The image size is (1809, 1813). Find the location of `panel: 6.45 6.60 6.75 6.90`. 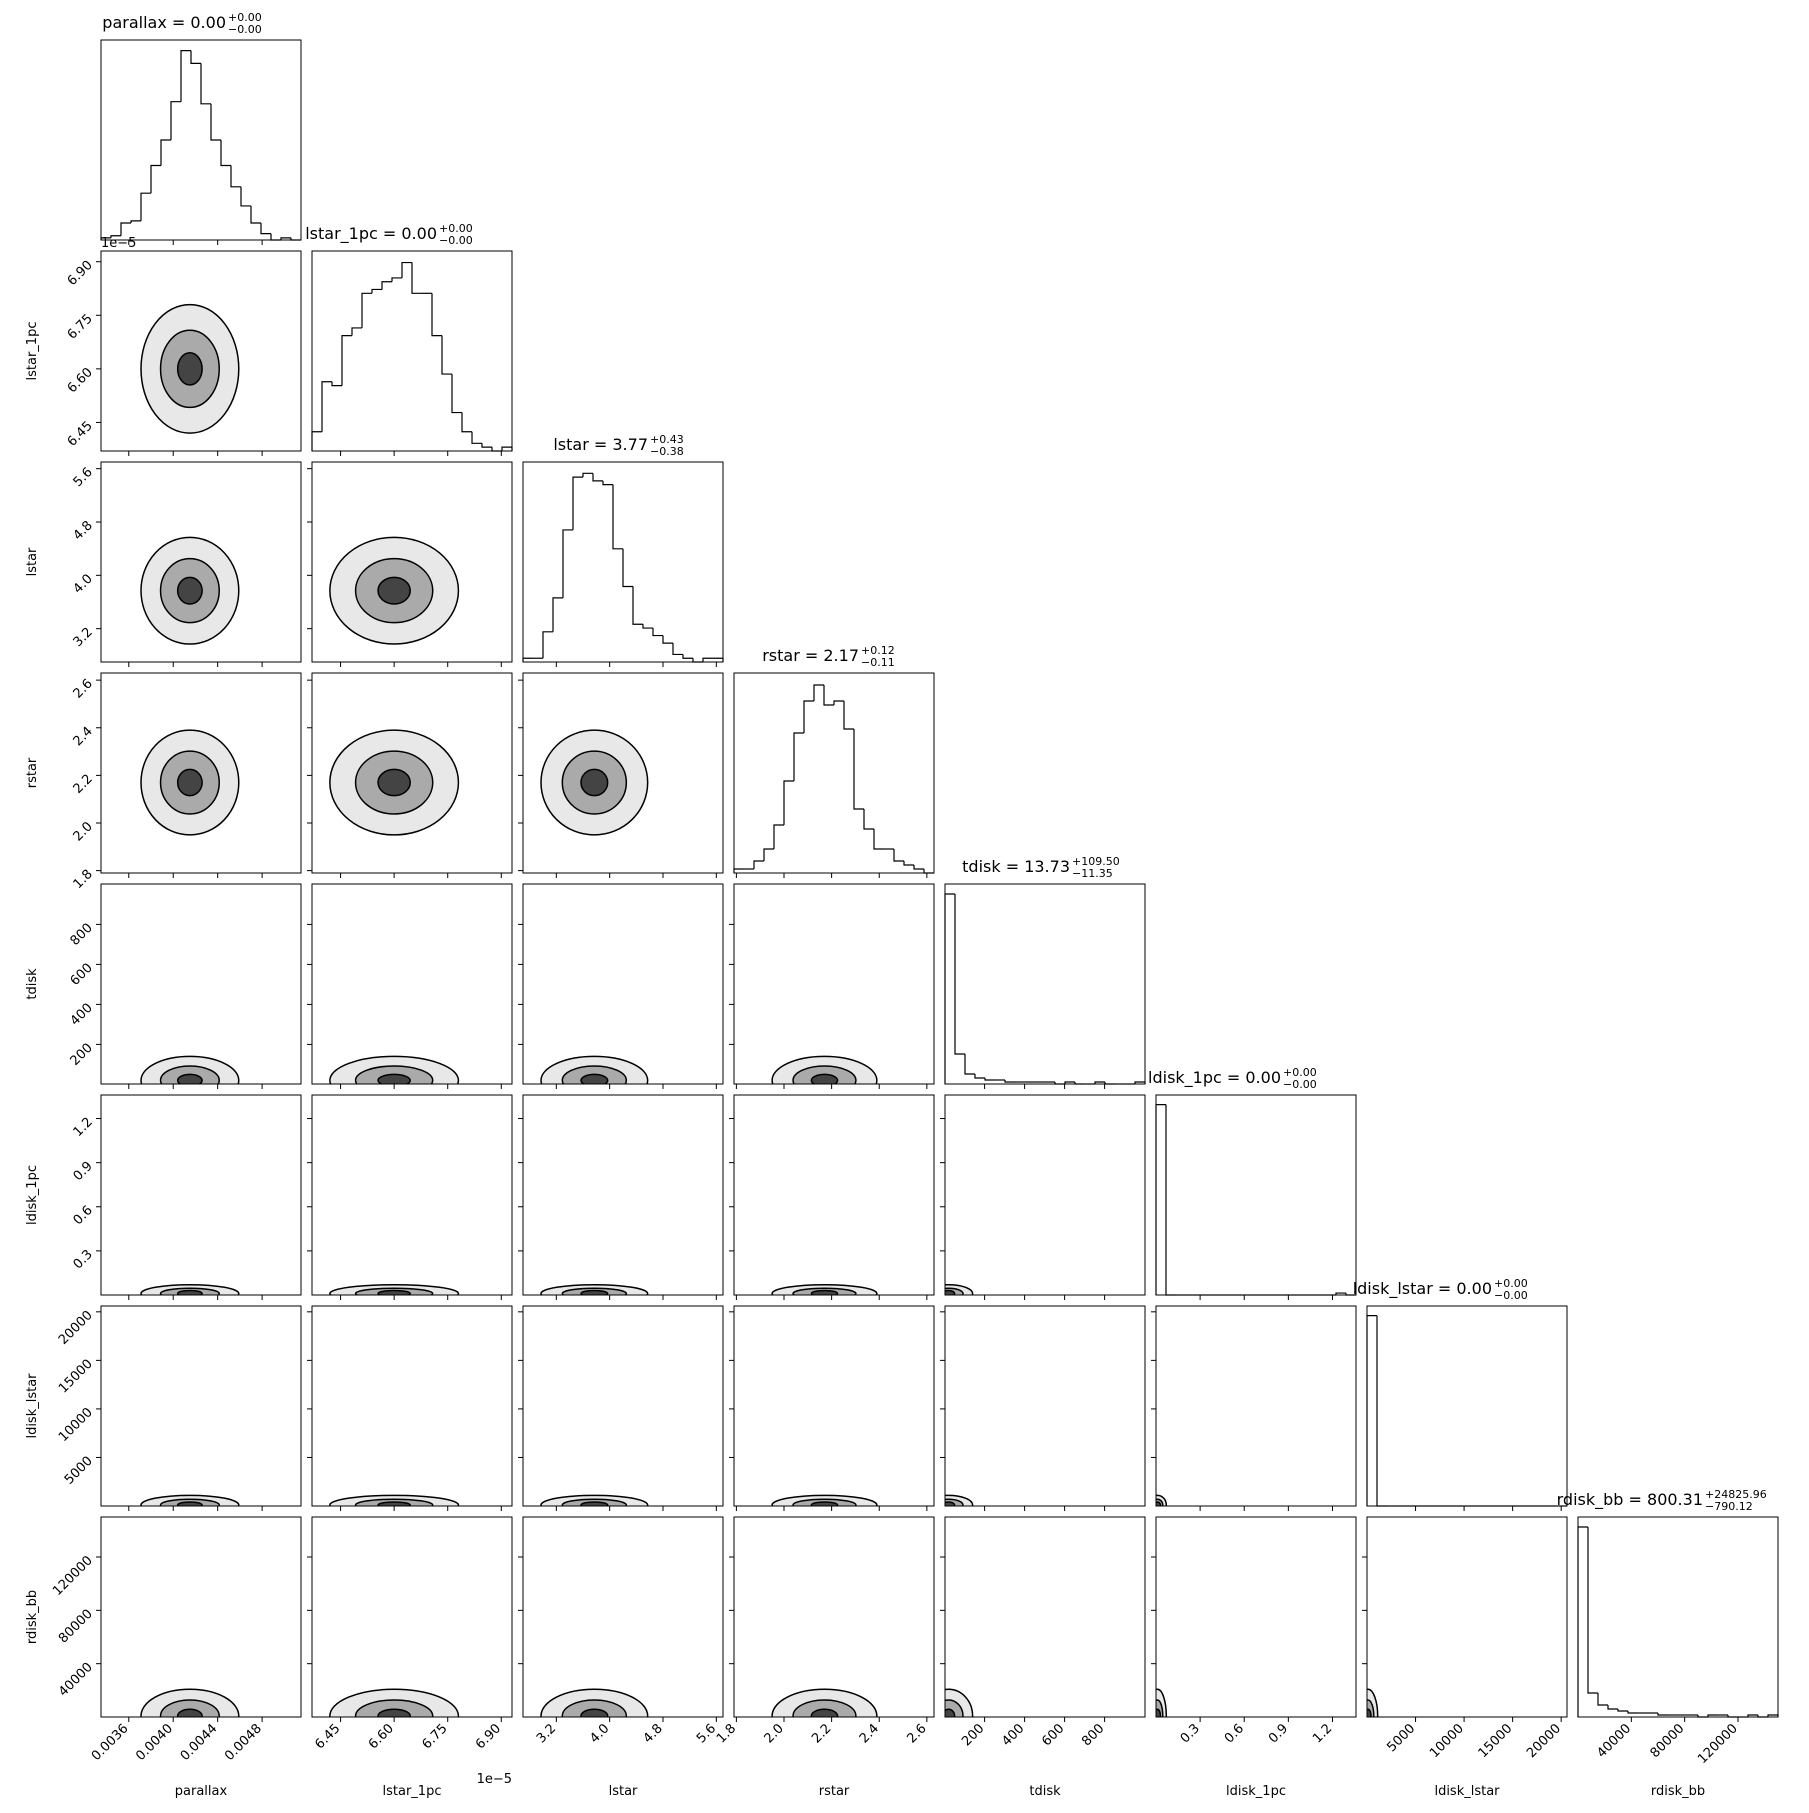

panel: 6.45 6.60 6.75 6.90 is located at coordinates (410, 1634).